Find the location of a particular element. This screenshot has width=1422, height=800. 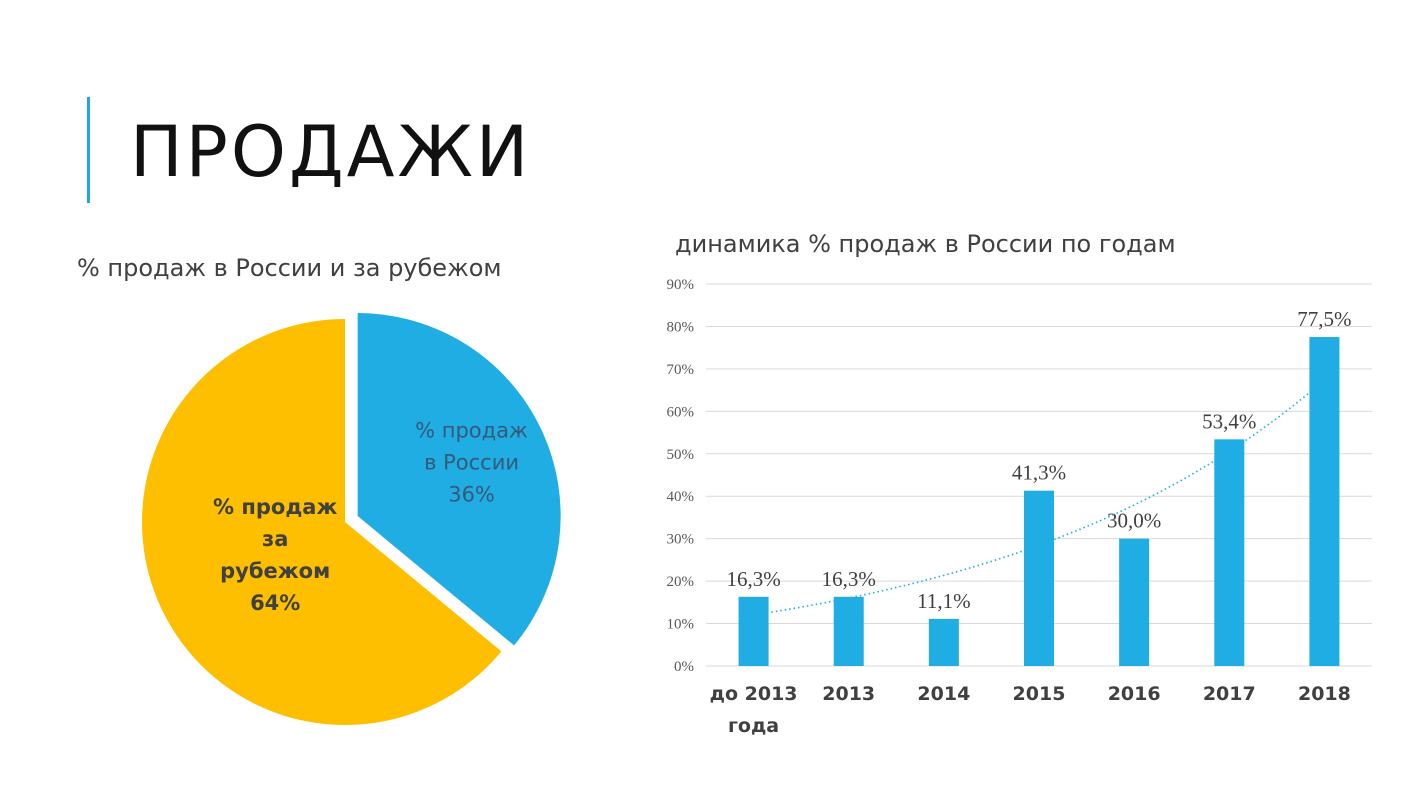

page-title: ПРОДАЖИ is located at coordinates (331, 152).